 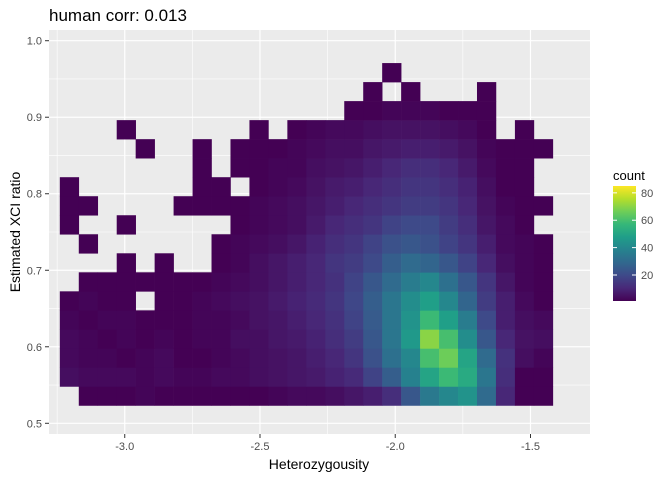 I want to click on y-tick-label: 1.0, so click(x=34, y=42).